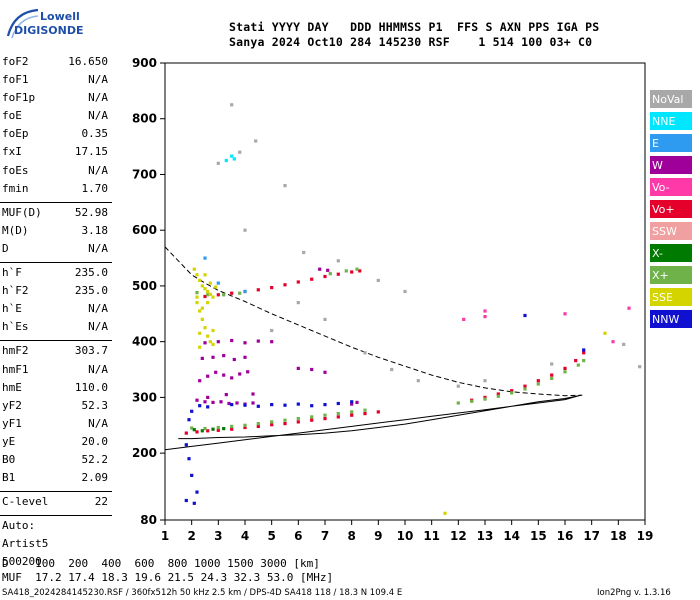 This screenshot has height=600, width=700. I want to click on x-tick-label: 9, so click(378, 536).